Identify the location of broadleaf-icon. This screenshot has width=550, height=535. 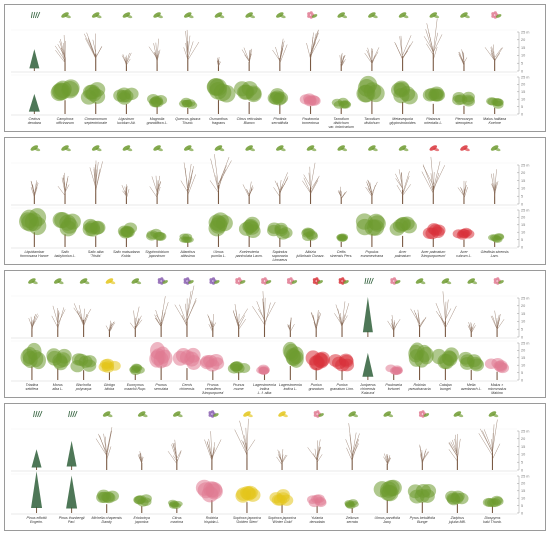
(127, 15).